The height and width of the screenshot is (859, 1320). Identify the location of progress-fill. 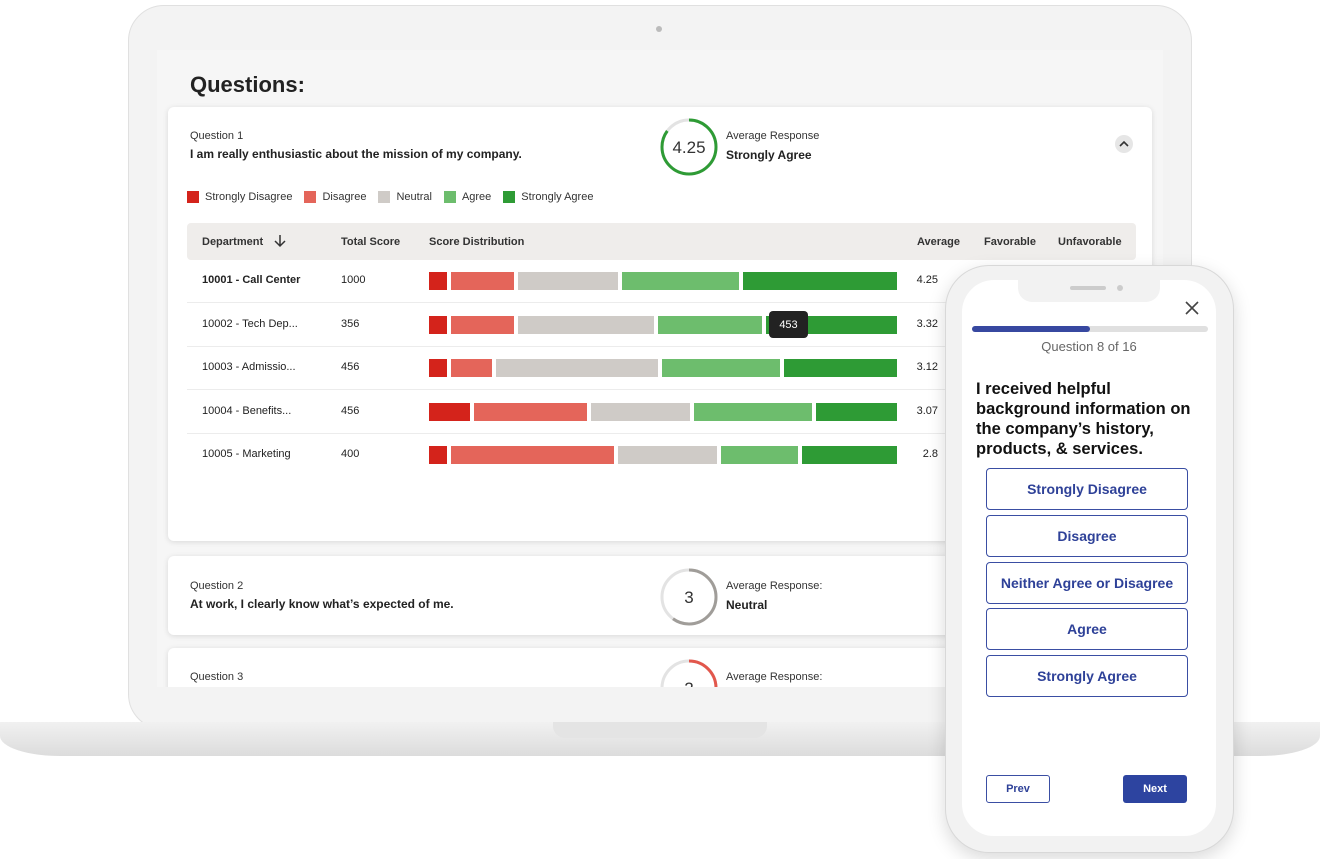
(1031, 329).